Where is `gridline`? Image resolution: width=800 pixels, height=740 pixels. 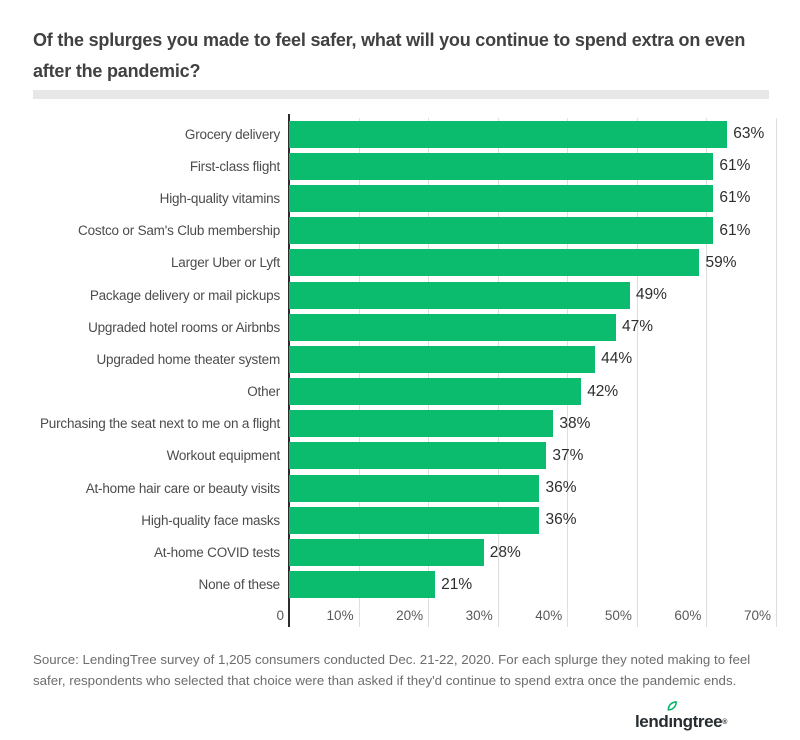
gridline is located at coordinates (776, 372).